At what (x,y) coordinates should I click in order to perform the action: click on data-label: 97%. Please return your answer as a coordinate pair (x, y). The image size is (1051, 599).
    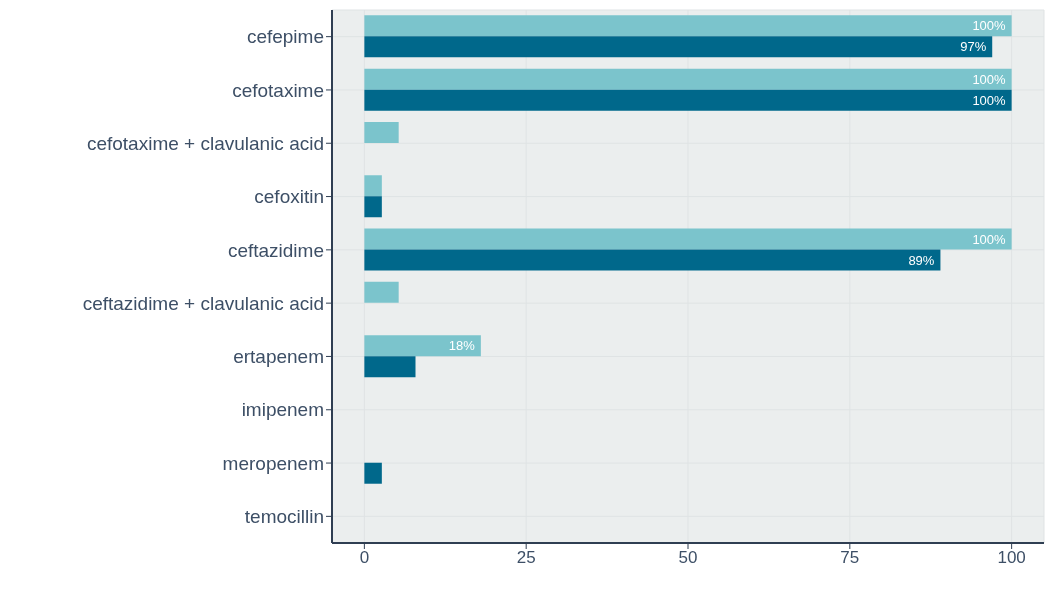
    Looking at the image, I should click on (973, 47).